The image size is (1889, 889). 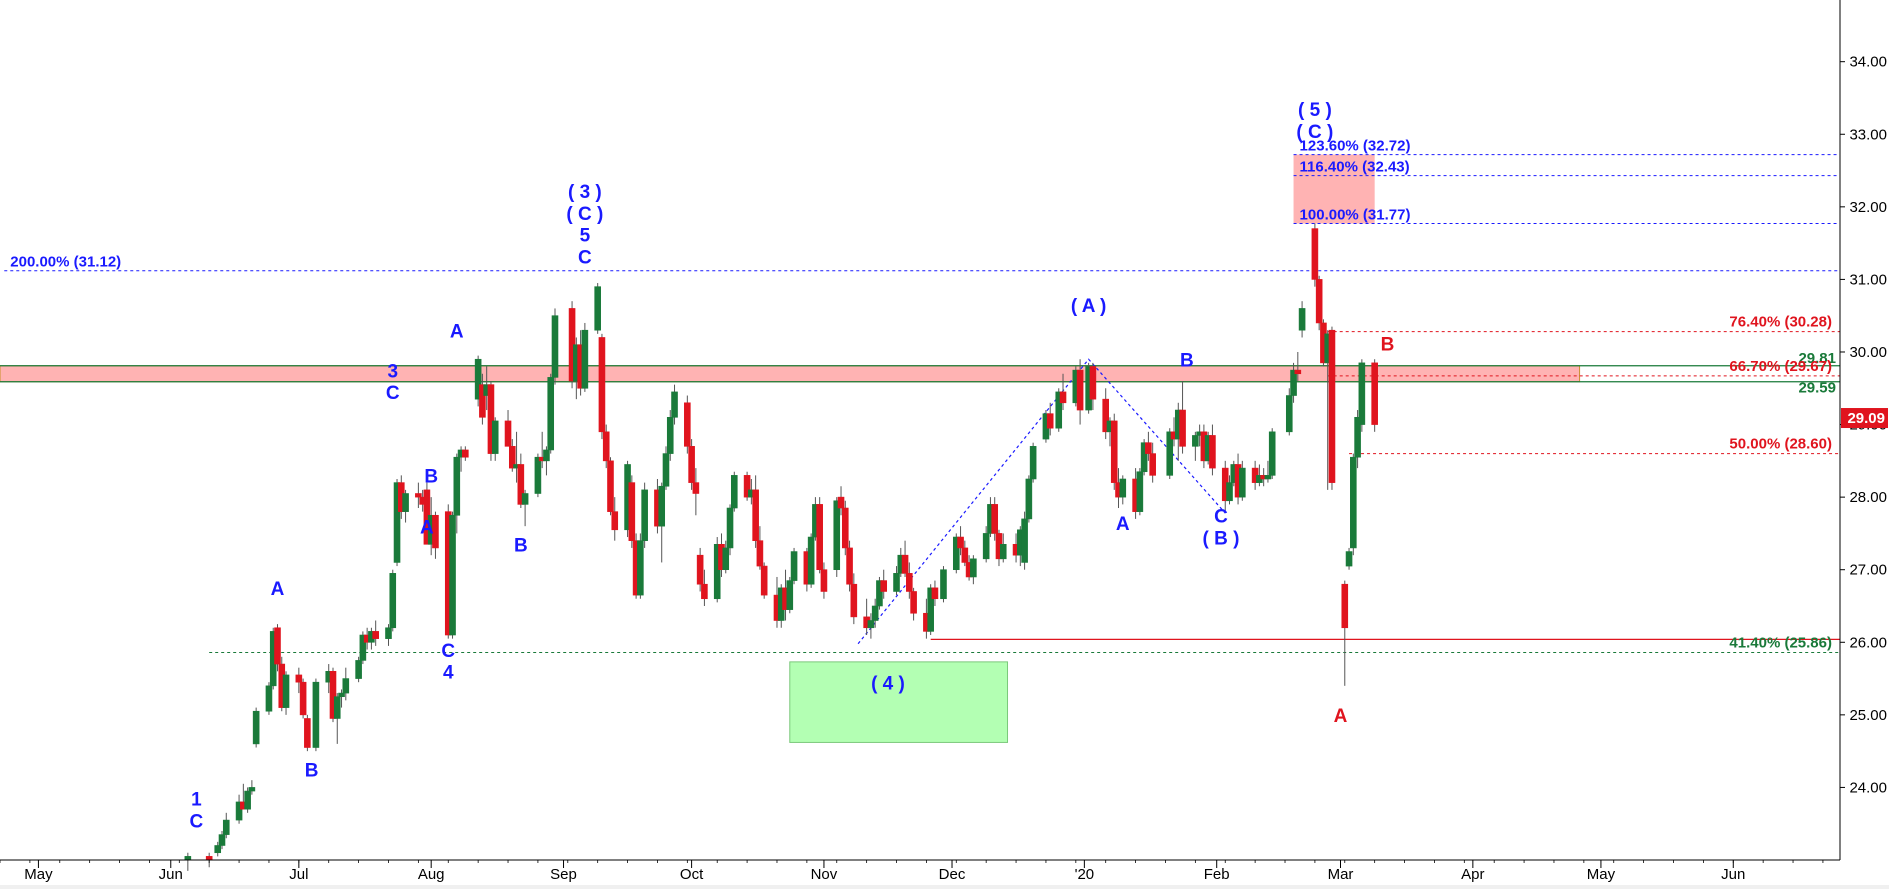 I want to click on x-tick-label-8: '20, so click(x=1085, y=874).